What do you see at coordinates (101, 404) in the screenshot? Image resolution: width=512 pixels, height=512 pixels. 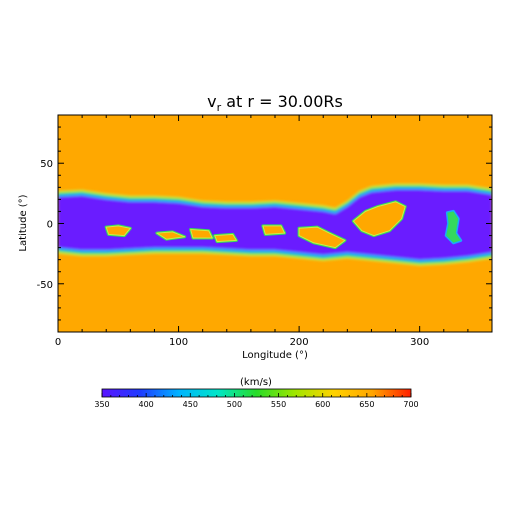 I see `colorbar-tick-label: 350` at bounding box center [101, 404].